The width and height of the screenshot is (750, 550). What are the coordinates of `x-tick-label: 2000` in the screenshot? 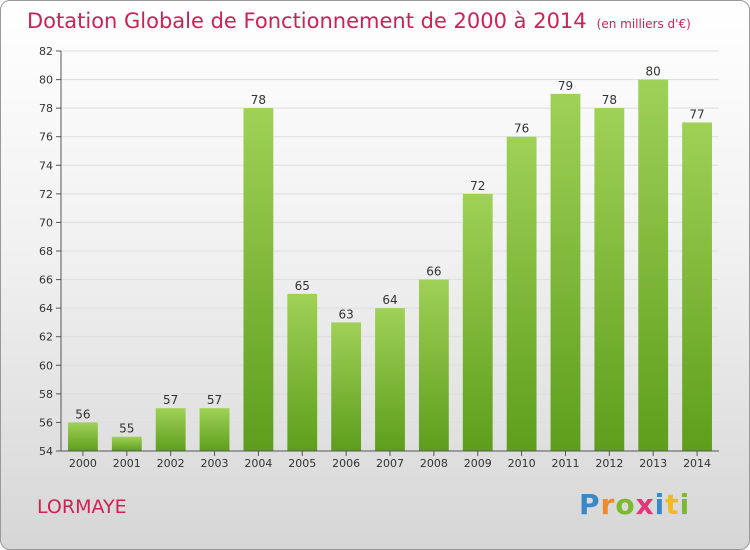 It's located at (83, 463).